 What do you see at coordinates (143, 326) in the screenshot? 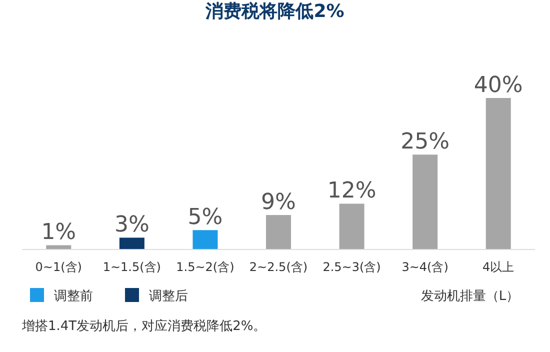
I see `text: 增搭1.4T发动机后，对应消费税降低2%。` at bounding box center [143, 326].